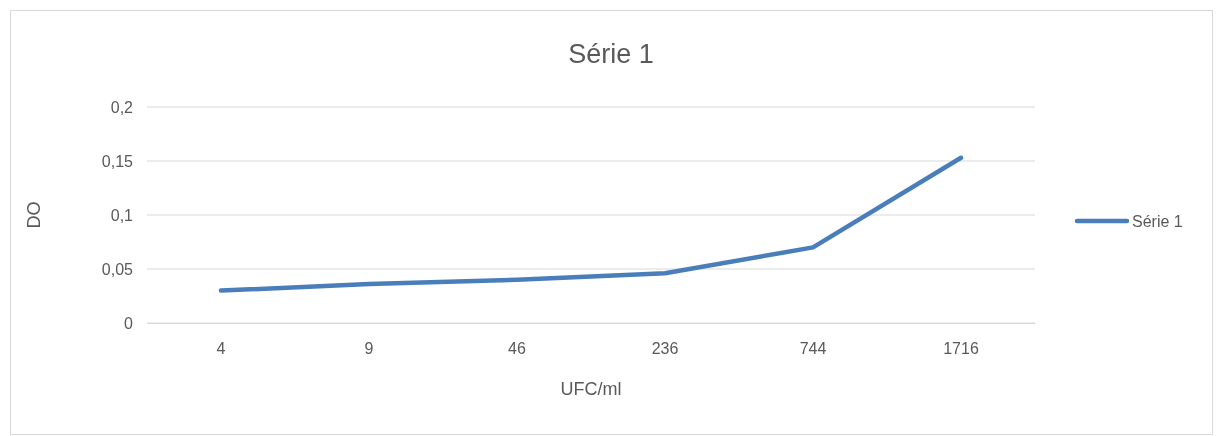  Describe the element at coordinates (591, 389) in the screenshot. I see `x-axis-title: UFC/ml` at that location.